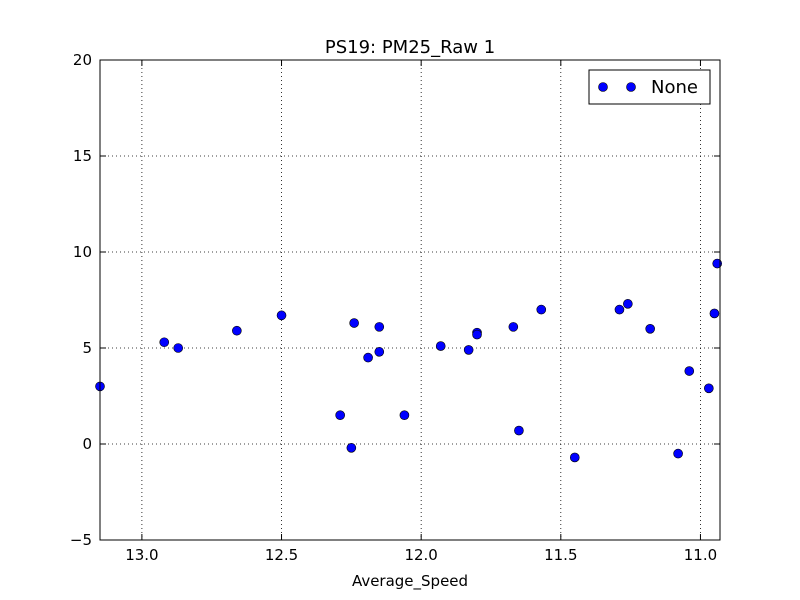  I want to click on y-tick-label: 0, so click(87, 444).